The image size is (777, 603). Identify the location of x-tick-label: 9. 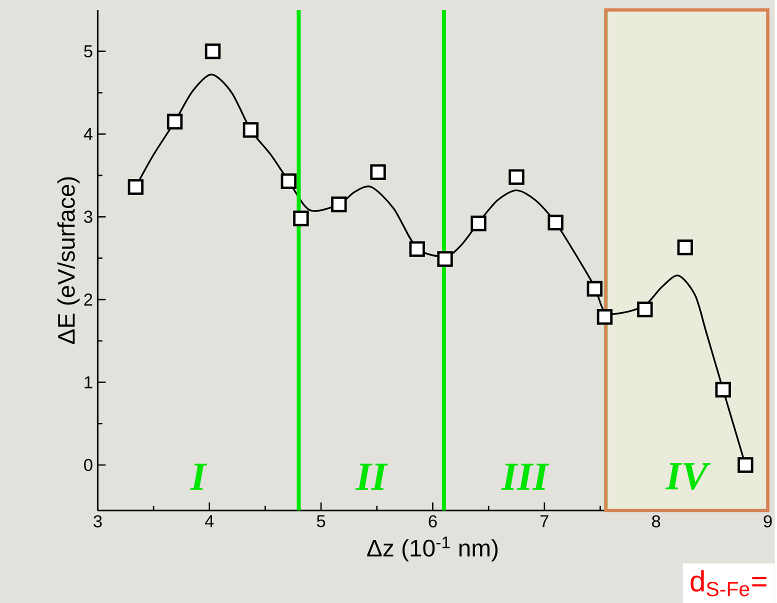
(768, 521).